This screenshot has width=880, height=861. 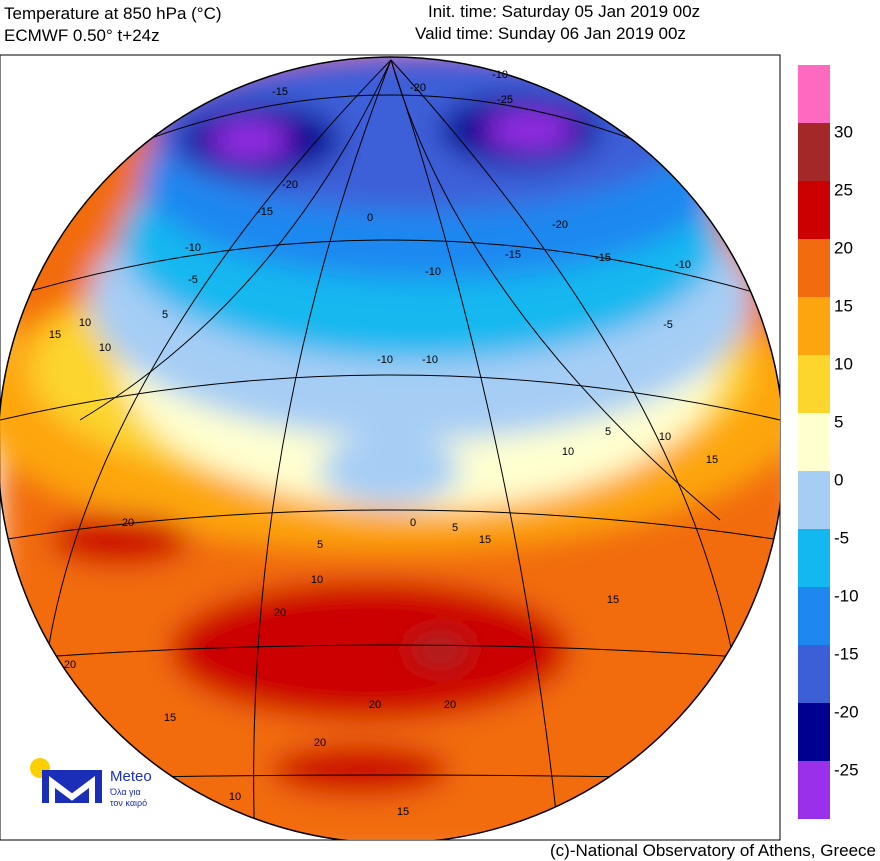 What do you see at coordinates (846, 769) in the screenshot?
I see `colorbar-tick-label: -25` at bounding box center [846, 769].